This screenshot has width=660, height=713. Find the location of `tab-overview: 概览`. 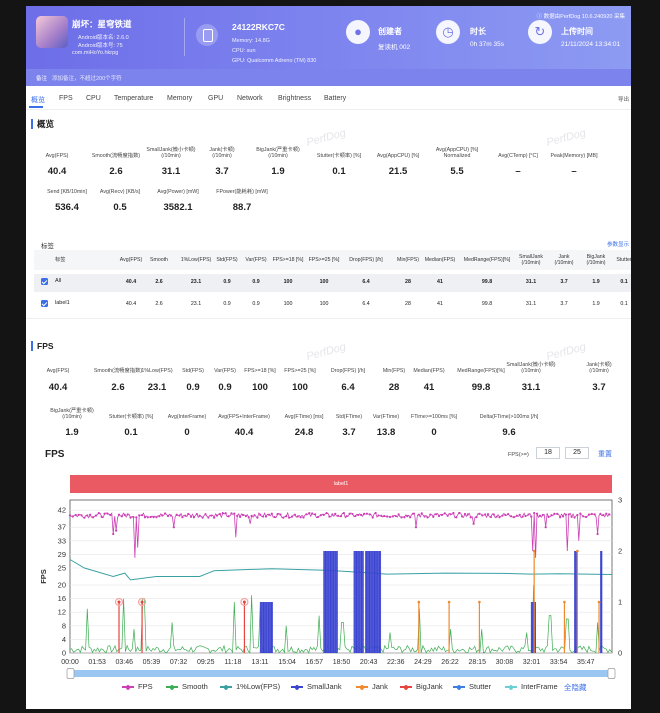

tab-overview: 概览 is located at coordinates (38, 100).